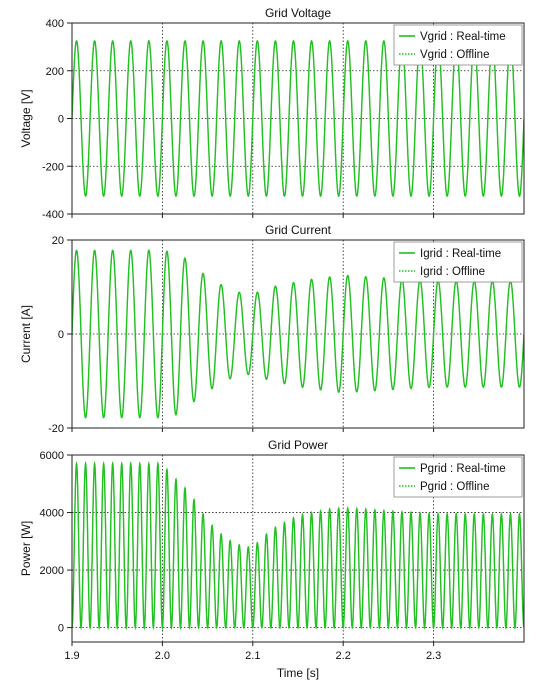 The height and width of the screenshot is (683, 543). I want to click on legend-label: Igrid : Offline, so click(452, 272).